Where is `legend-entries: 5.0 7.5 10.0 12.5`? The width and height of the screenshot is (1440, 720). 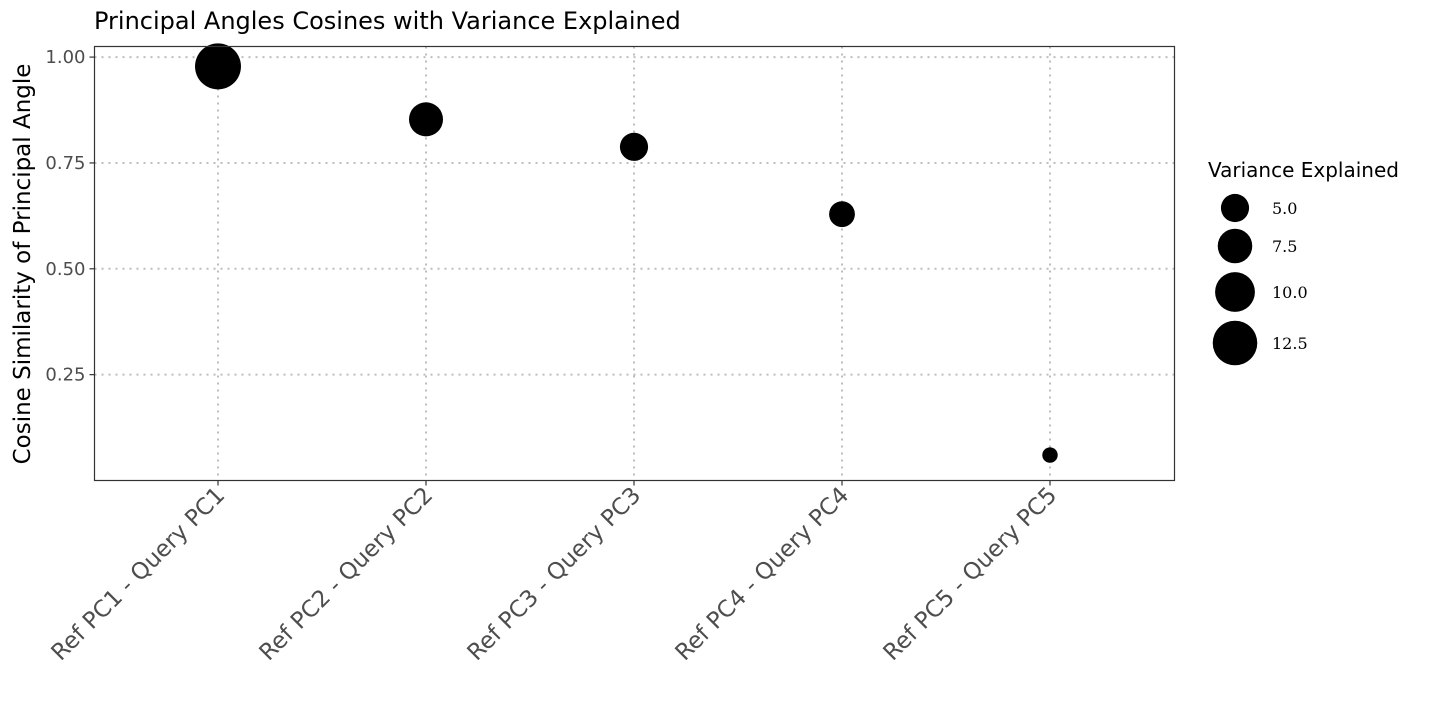
legend-entries: 5.0 7.5 10.0 12.5 is located at coordinates (1260, 279).